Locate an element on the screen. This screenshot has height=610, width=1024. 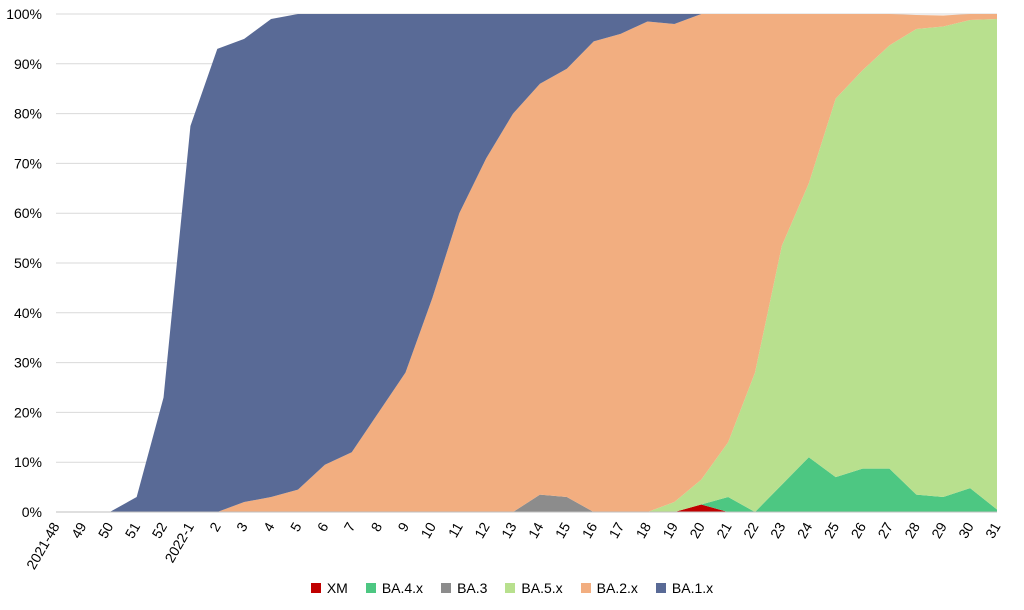
x-tick-label: 7 is located at coordinates (350, 526).